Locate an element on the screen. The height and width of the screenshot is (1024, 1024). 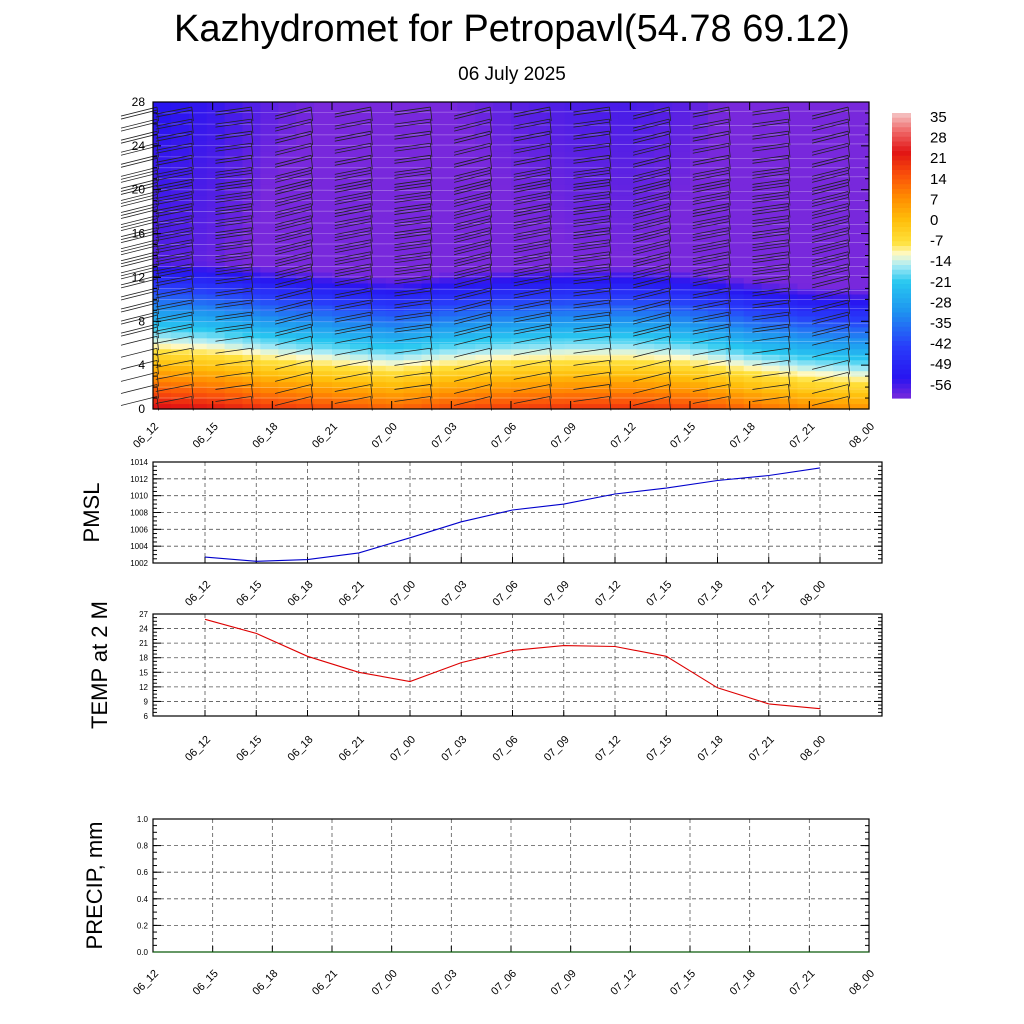
y-axis-label: PRECIP, mm is located at coordinates (94, 886).